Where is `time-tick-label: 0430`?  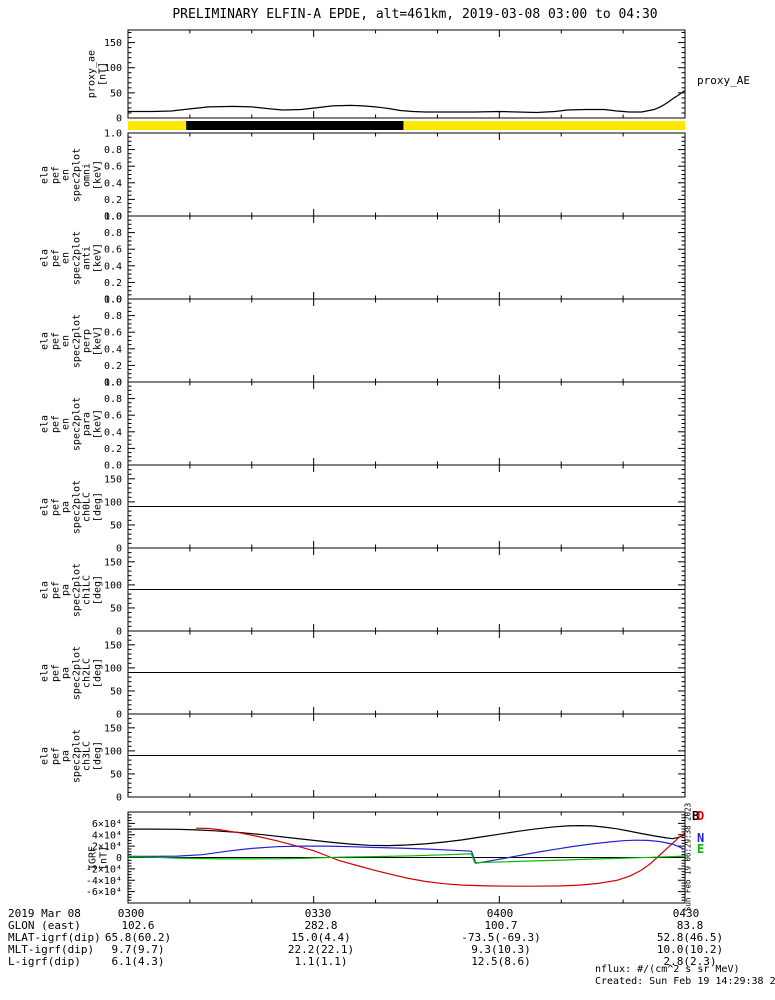 time-tick-label: 0430 is located at coordinates (686, 913).